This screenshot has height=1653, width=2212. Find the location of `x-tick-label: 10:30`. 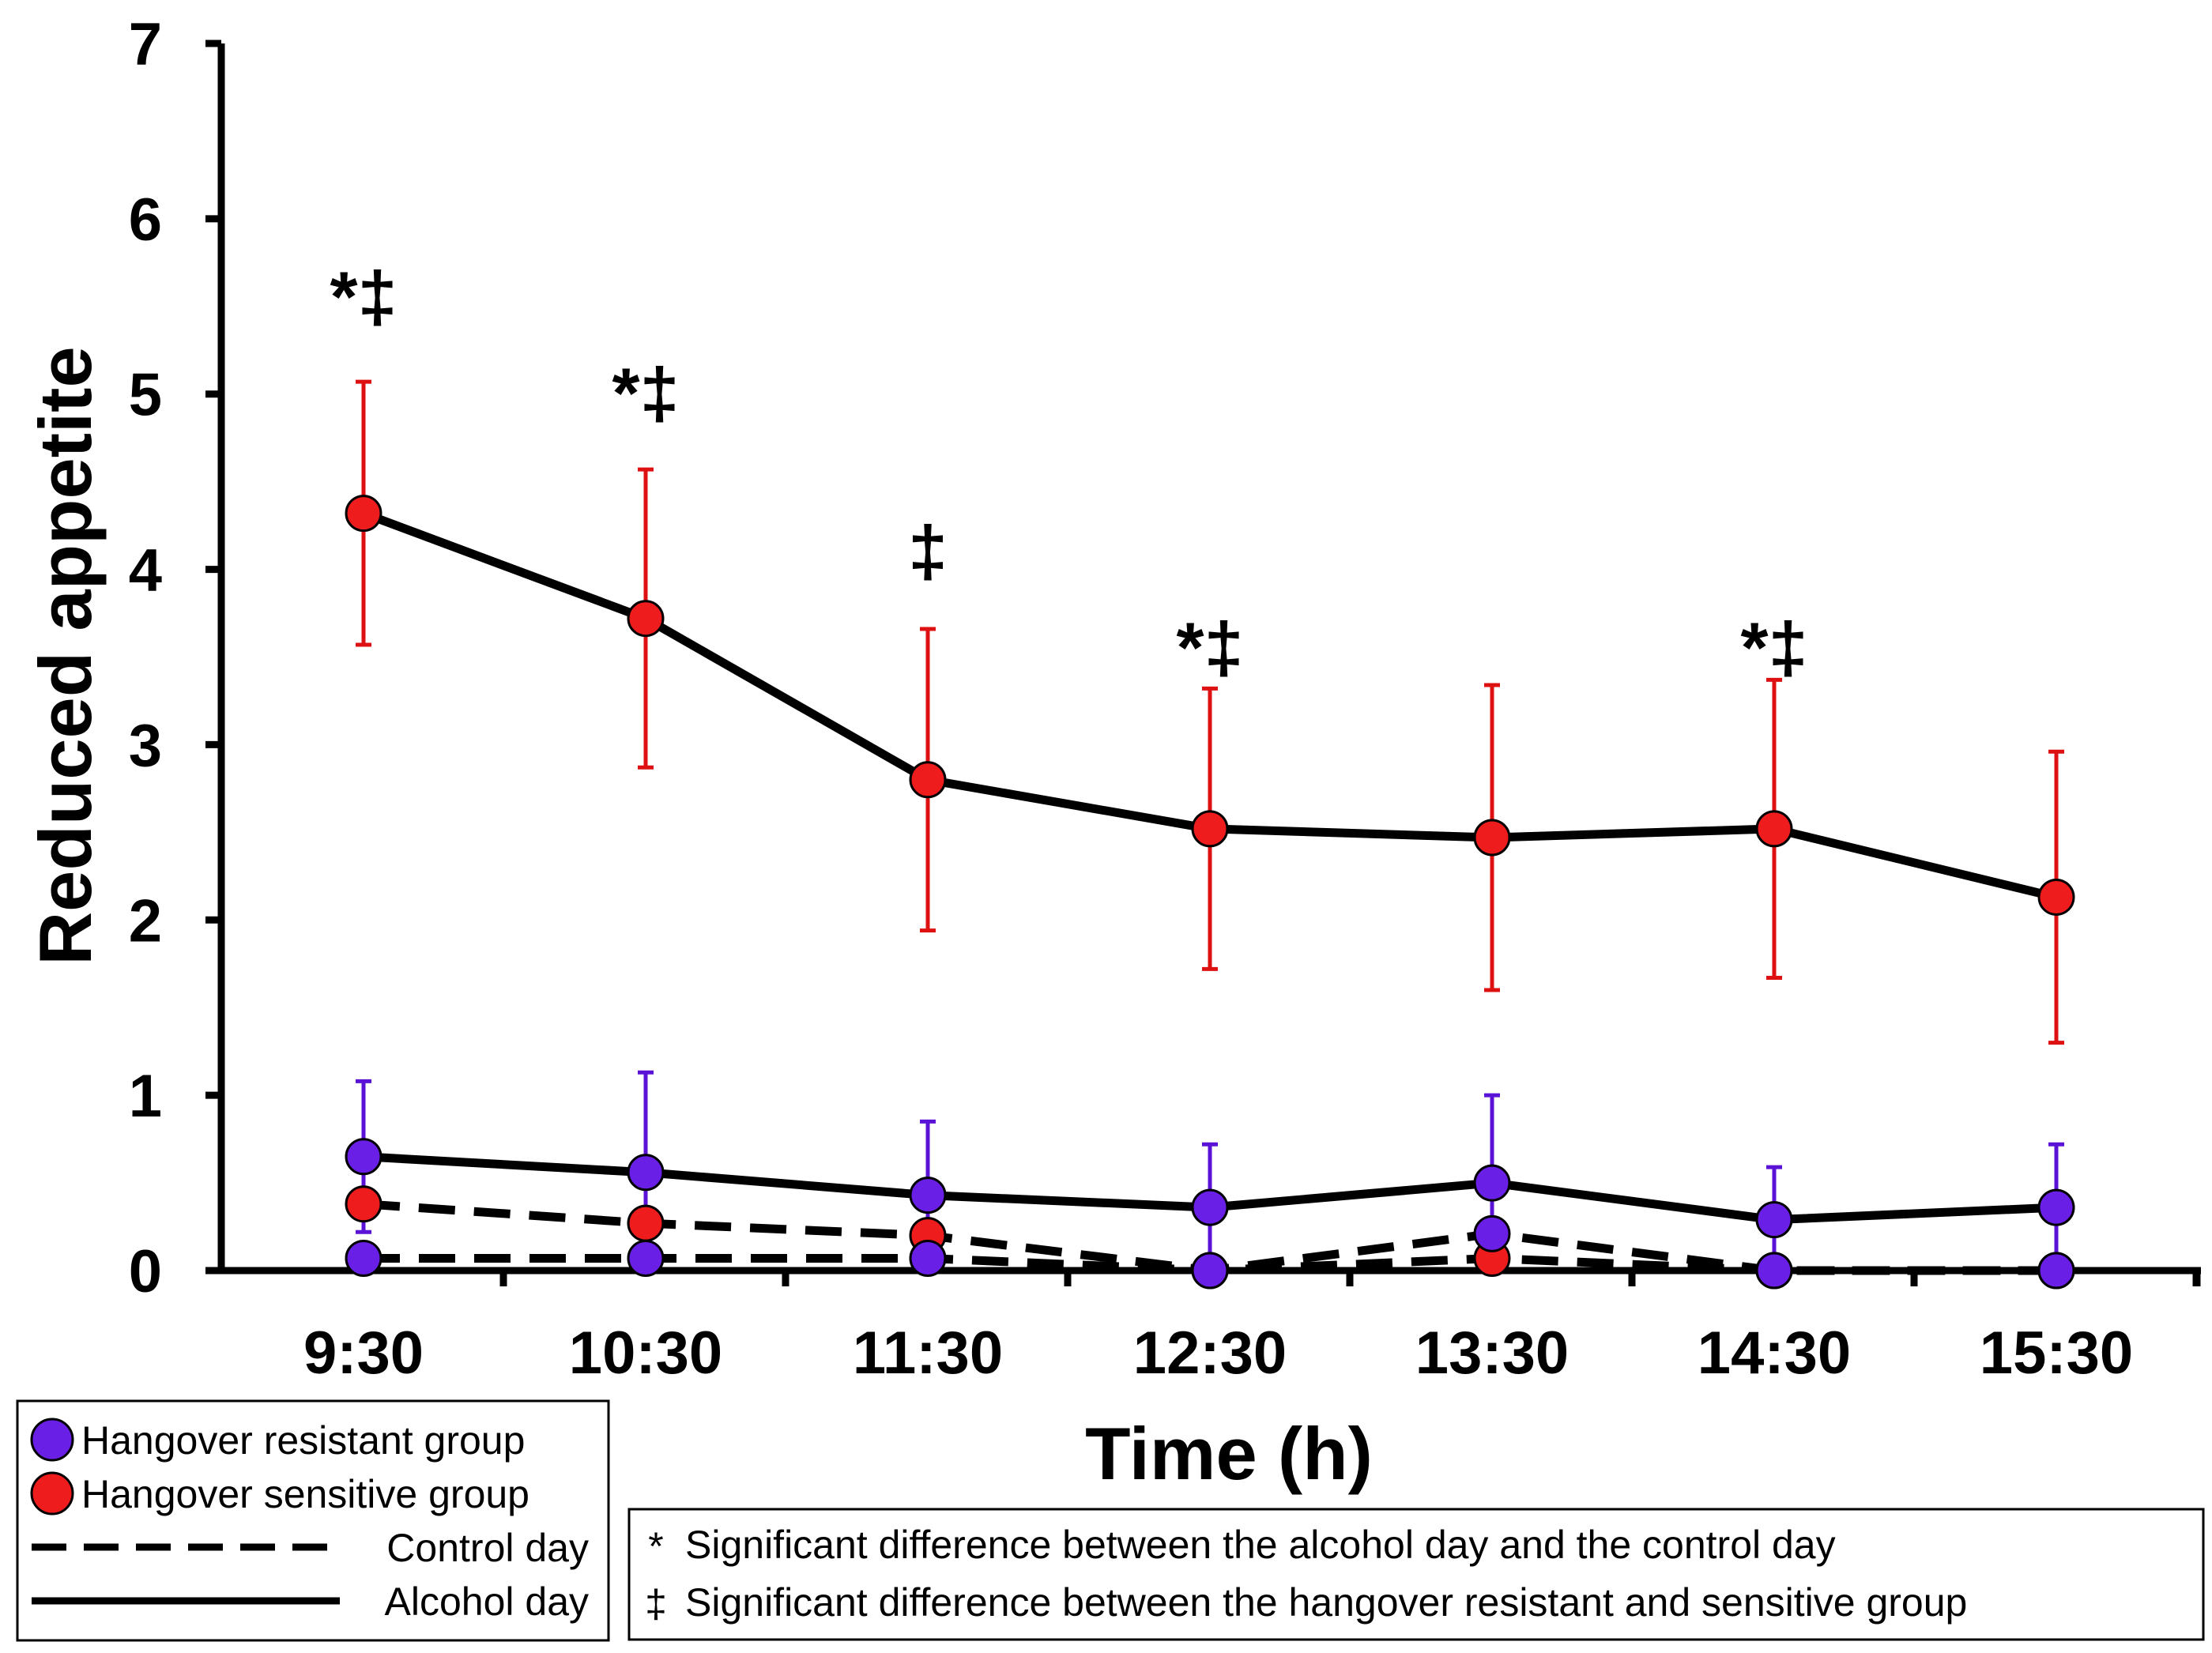

x-tick-label: 10:30 is located at coordinates (645, 1353).